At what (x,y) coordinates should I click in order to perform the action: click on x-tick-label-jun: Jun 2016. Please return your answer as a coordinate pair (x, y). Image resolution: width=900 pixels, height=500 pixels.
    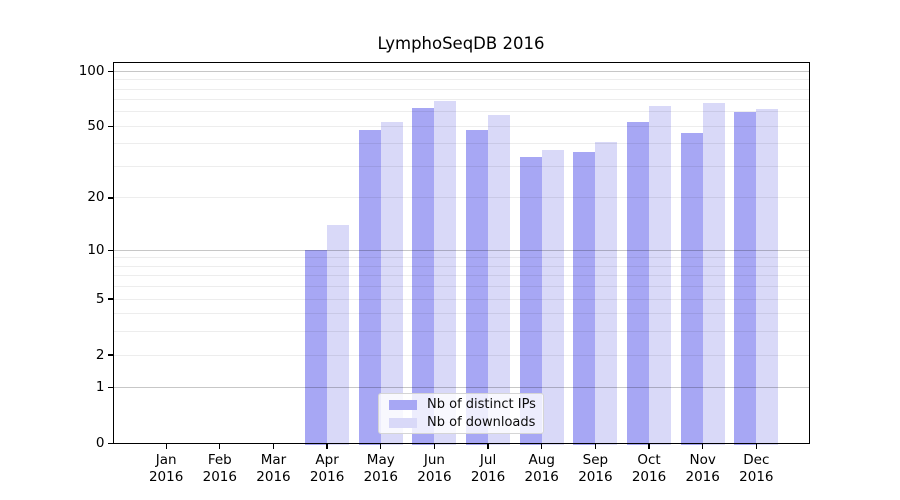
    Looking at the image, I should click on (434, 468).